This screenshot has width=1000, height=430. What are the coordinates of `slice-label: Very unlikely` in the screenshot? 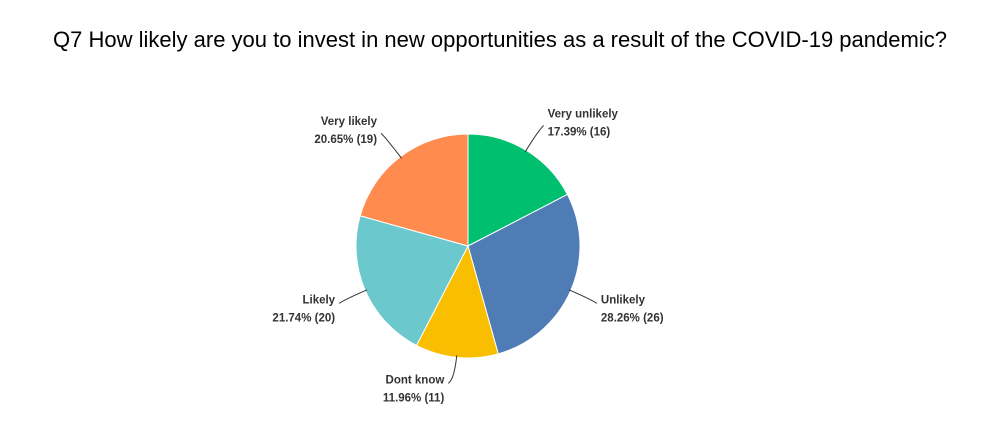 It's located at (583, 115).